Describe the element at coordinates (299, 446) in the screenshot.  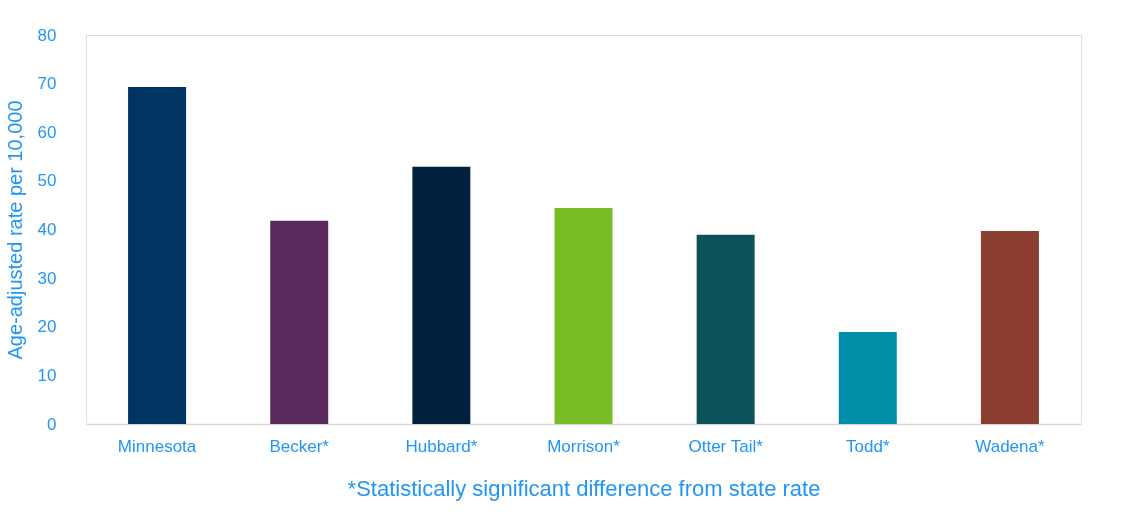
I see `x-tick-label: Becker*` at that location.